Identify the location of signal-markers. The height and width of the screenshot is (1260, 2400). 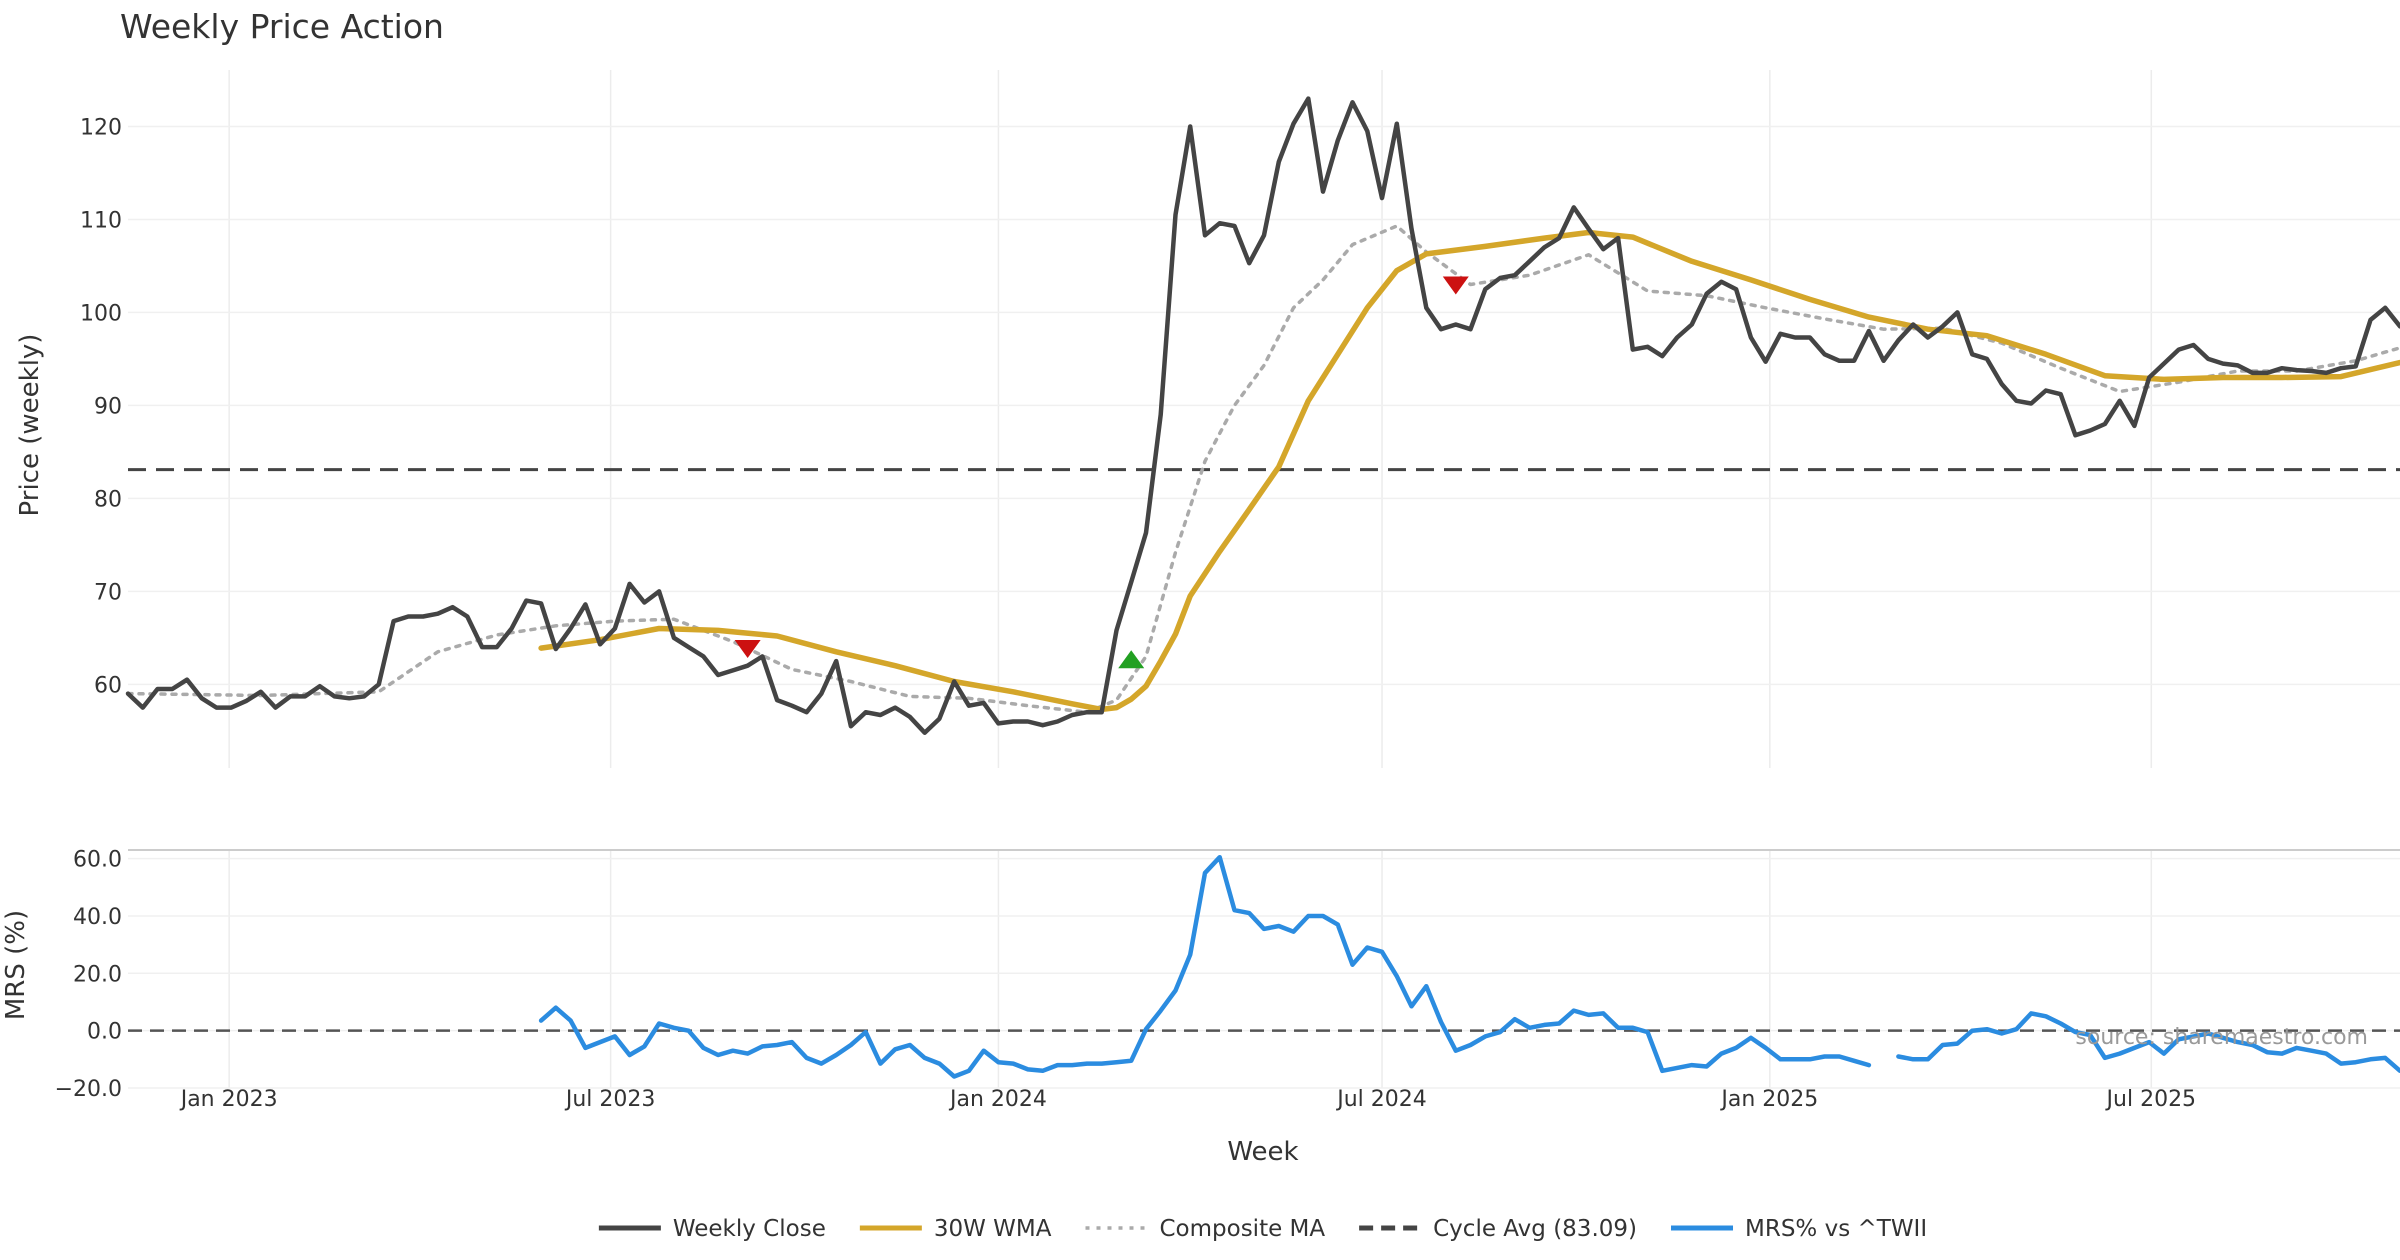
(1101, 472).